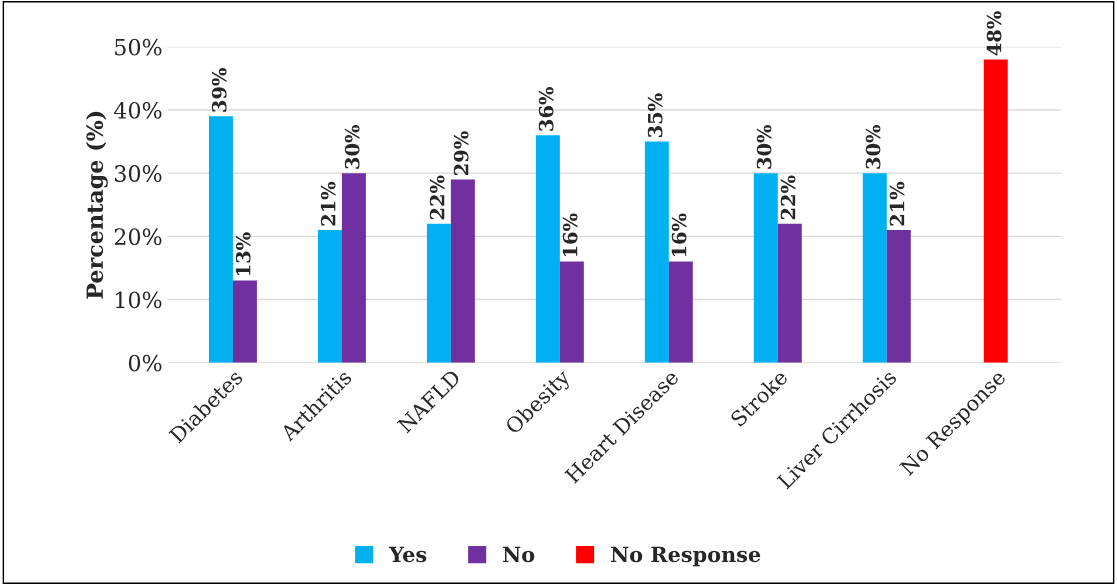  What do you see at coordinates (138, 173) in the screenshot?
I see `y-tick-label: 30%` at bounding box center [138, 173].